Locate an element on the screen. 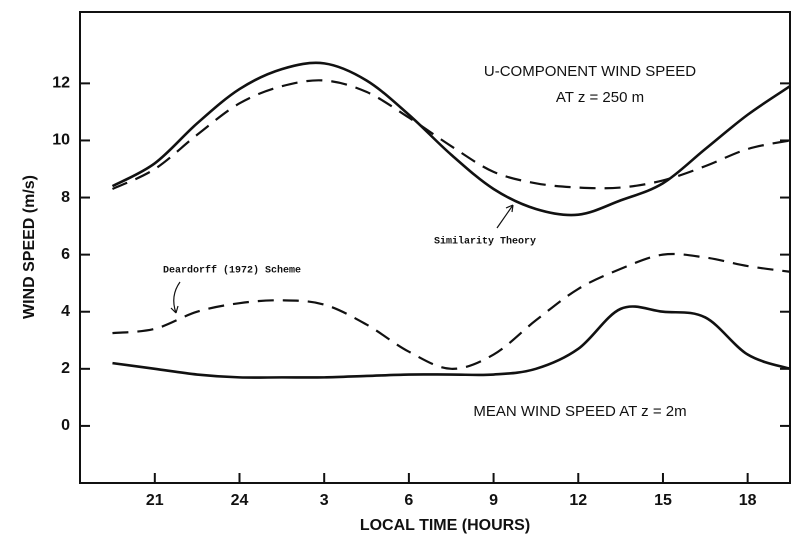 The height and width of the screenshot is (541, 798). line is located at coordinates (451, 342).